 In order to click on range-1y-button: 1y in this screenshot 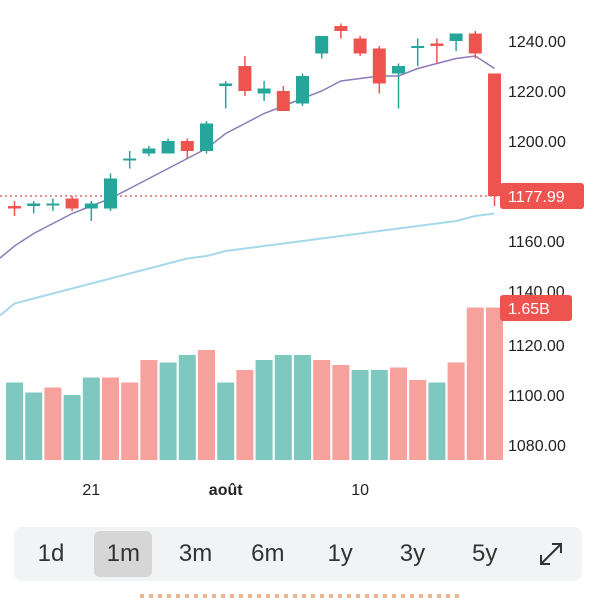, I will do `click(340, 553)`.